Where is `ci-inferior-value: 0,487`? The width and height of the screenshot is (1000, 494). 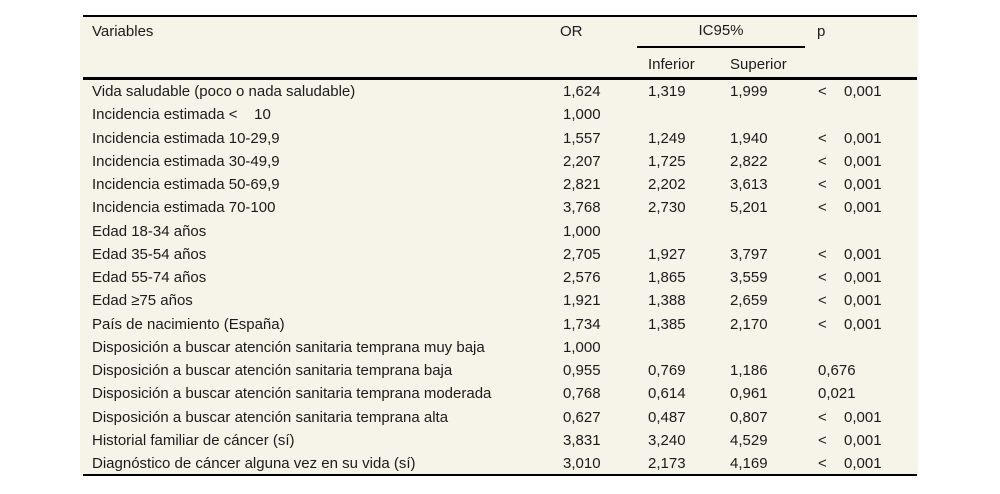 ci-inferior-value: 0,487 is located at coordinates (667, 417).